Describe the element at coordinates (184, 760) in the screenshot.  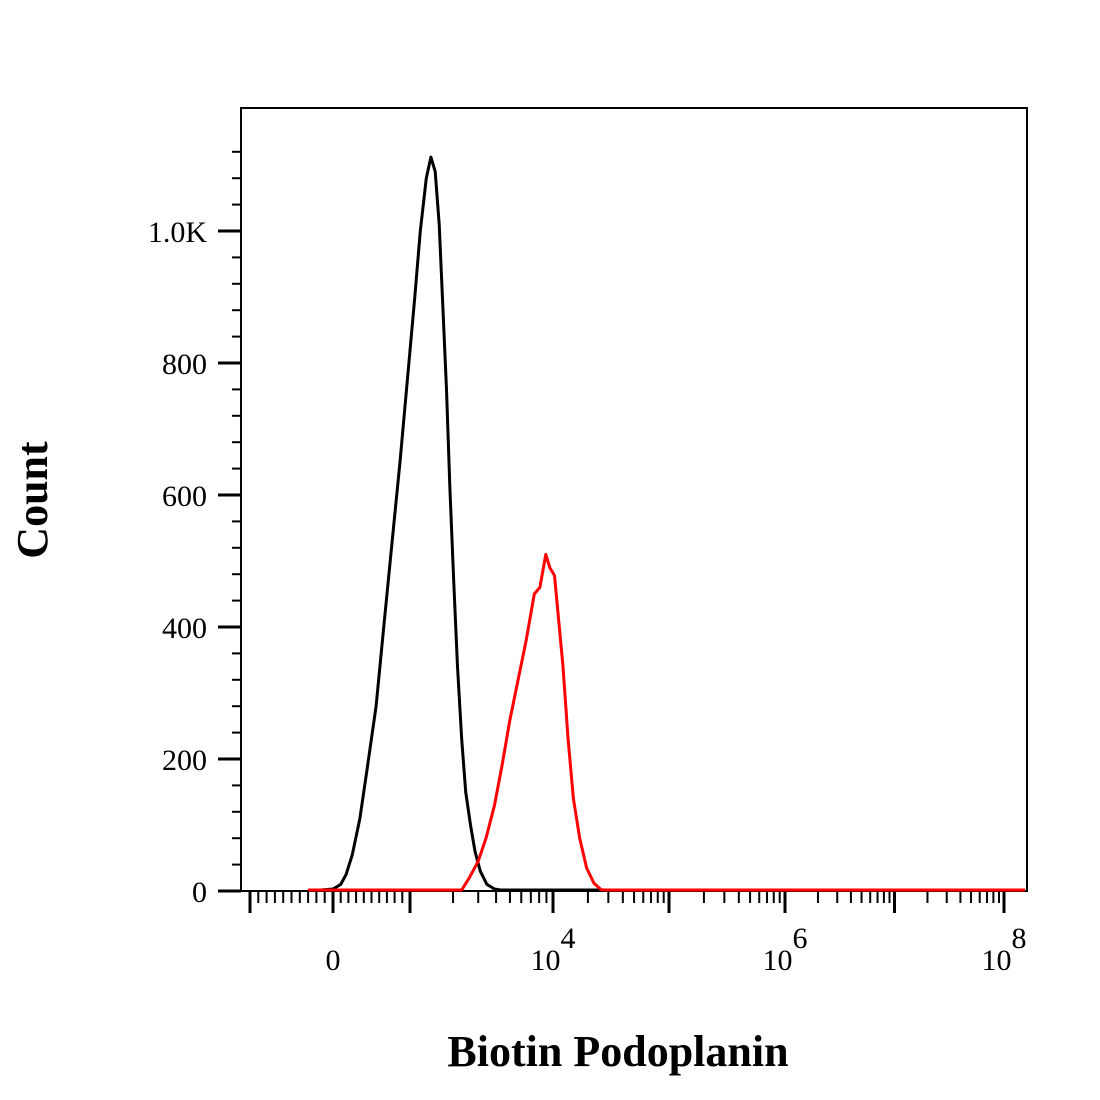
I see `y-tick-label: 200` at that location.